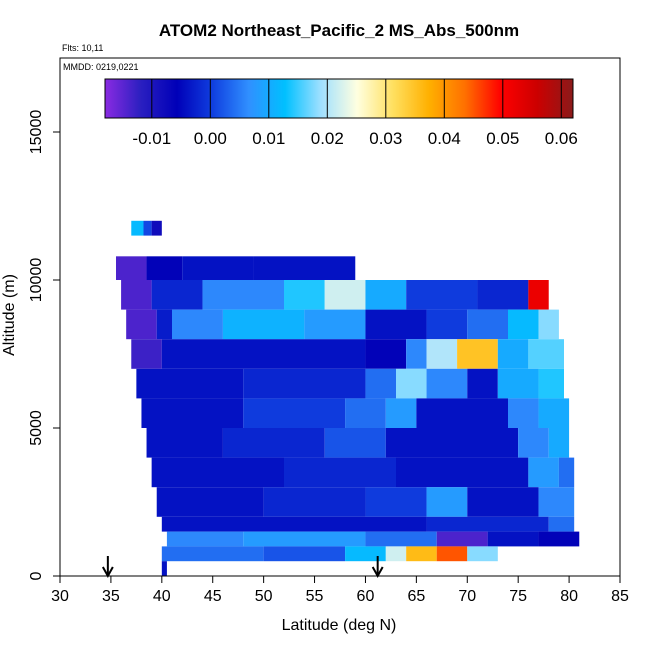  What do you see at coordinates (264, 596) in the screenshot?
I see `x-tick-label: 50` at bounding box center [264, 596].